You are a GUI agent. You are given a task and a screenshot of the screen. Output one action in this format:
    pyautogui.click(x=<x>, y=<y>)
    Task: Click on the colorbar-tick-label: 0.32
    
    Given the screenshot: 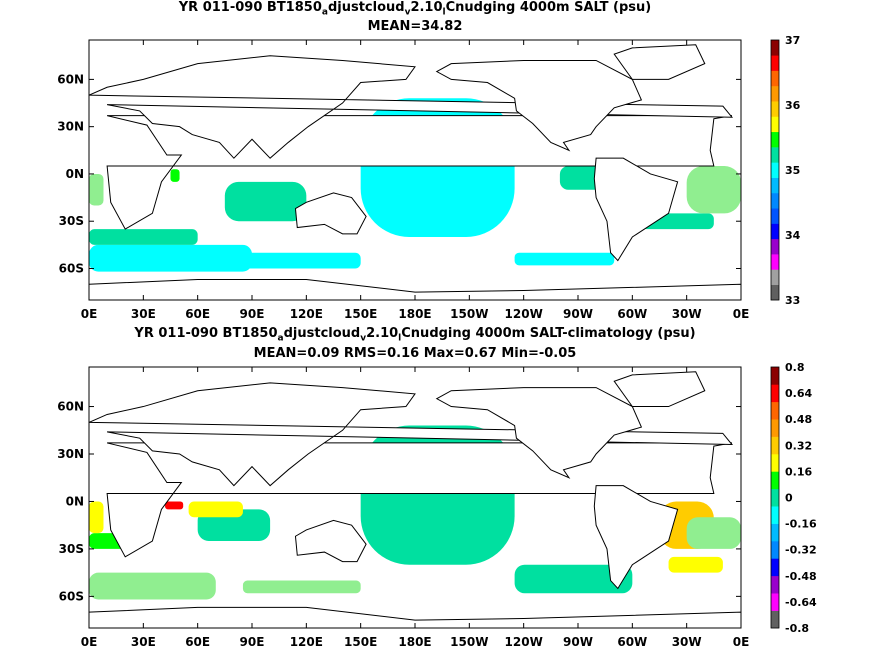 What is the action you would take?
    pyautogui.click(x=798, y=445)
    